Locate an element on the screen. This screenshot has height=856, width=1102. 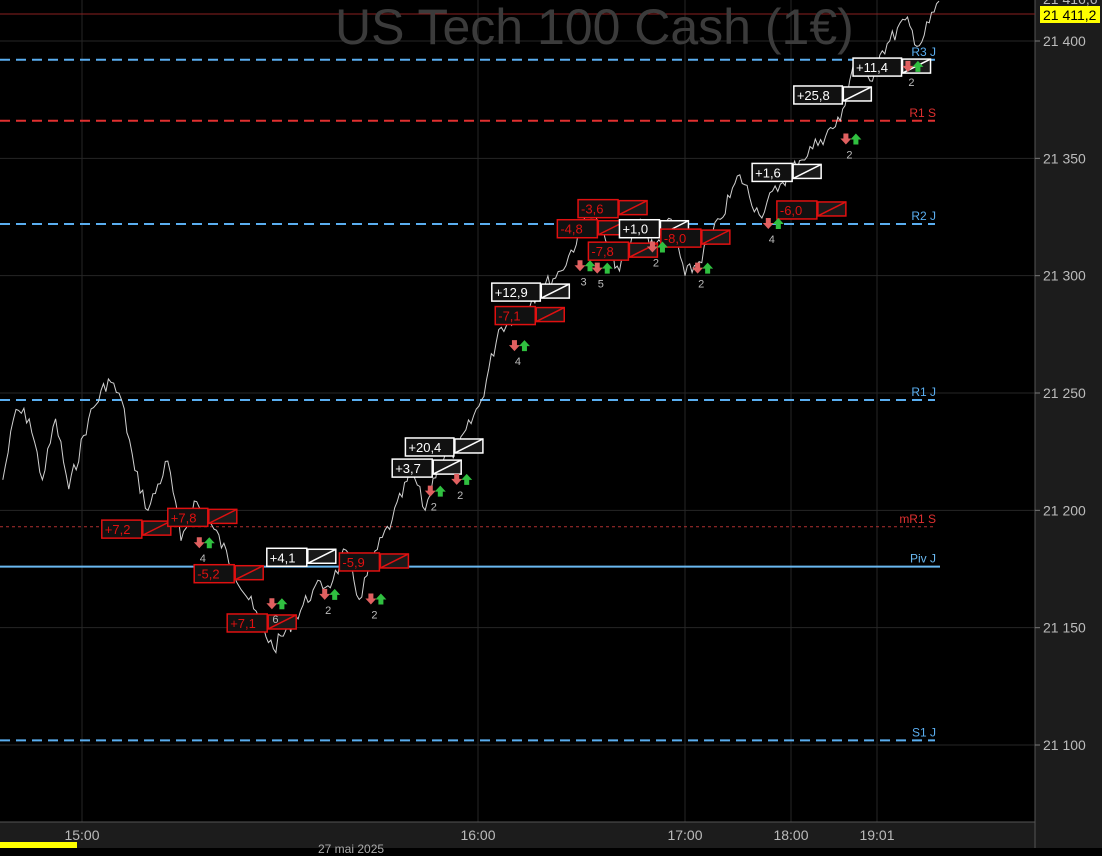
trade-label: -7,8 is located at coordinates (602, 251).